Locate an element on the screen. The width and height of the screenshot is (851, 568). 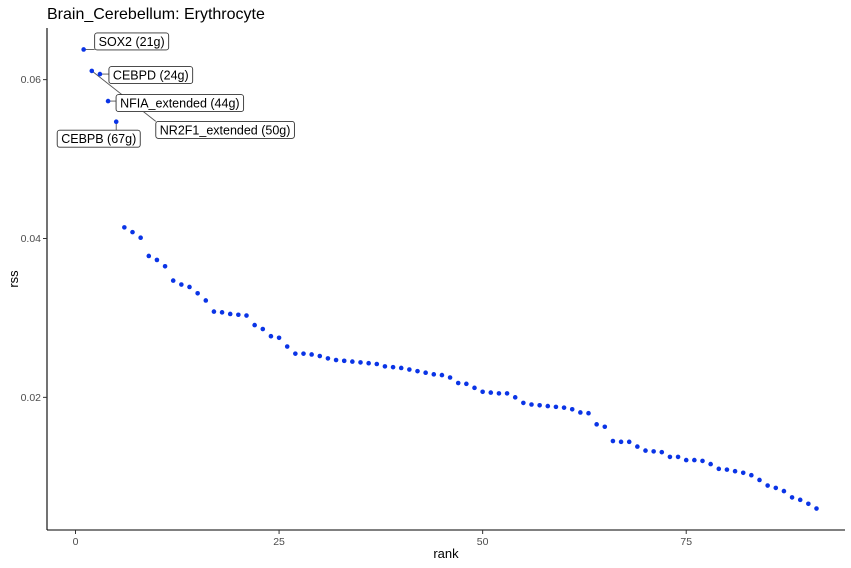
x-axis-label: rank is located at coordinates (446, 553).